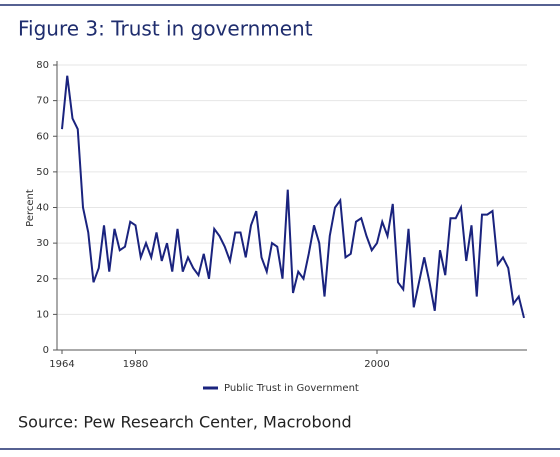  Describe the element at coordinates (291, 388) in the screenshot. I see `legend-label: Public Trust in Government` at that location.